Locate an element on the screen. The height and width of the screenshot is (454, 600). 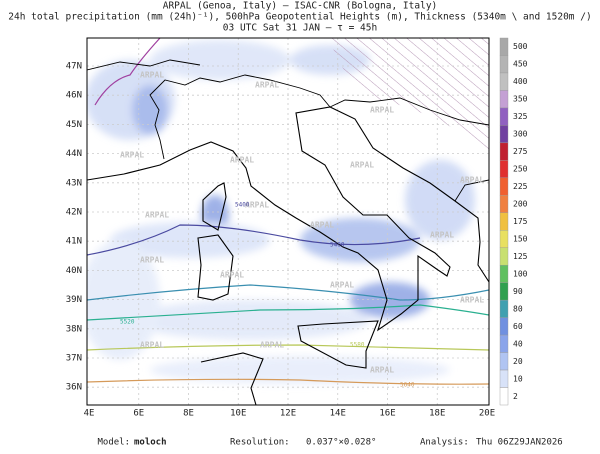
lat-label: 39N is located at coordinates (74, 300).